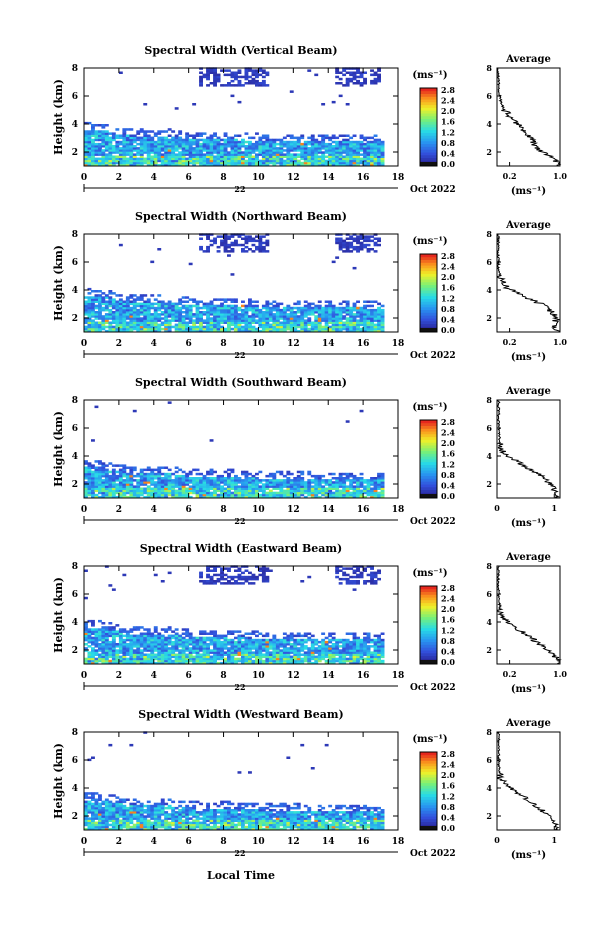 The width and height of the screenshot is (616, 934). I want to click on x-tick-label: 8, so click(223, 344).